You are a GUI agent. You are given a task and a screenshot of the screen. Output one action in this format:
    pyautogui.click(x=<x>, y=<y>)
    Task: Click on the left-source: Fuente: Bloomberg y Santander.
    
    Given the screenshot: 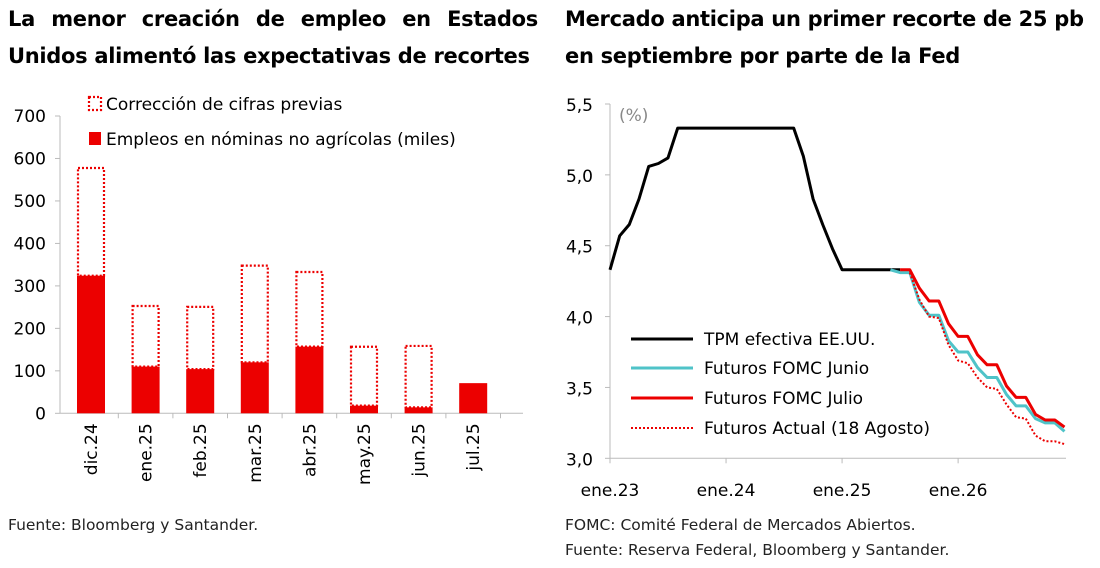 What is the action you would take?
    pyautogui.click(x=133, y=525)
    